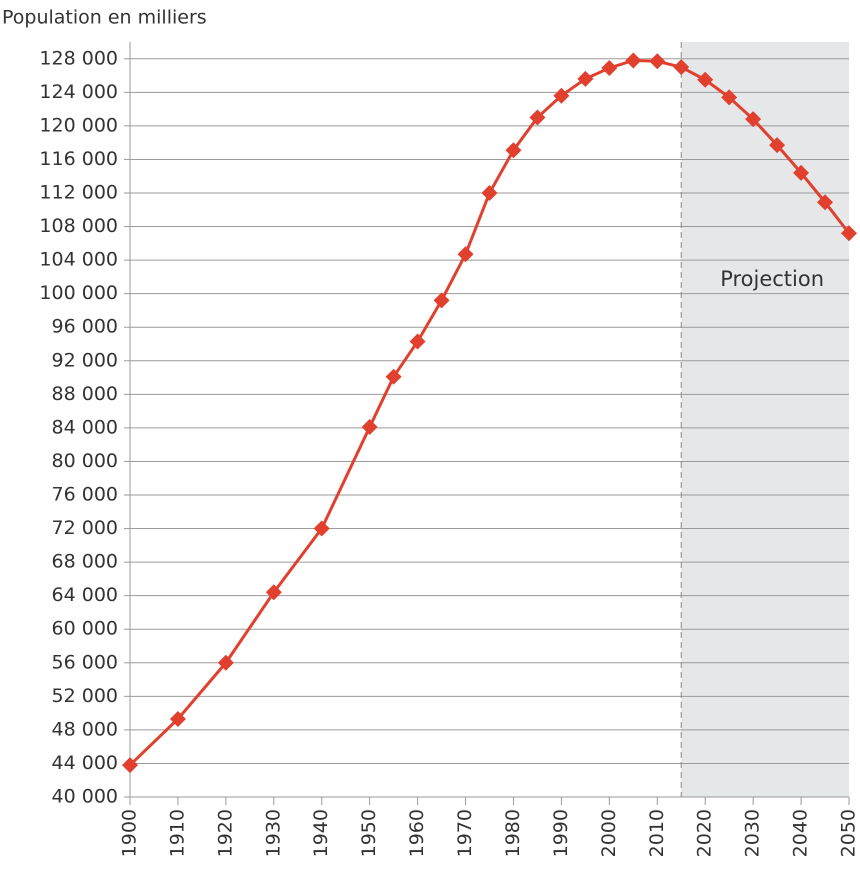 This screenshot has height=881, width=860. Describe the element at coordinates (225, 833) in the screenshot. I see `x-tick-label: 1920` at that location.